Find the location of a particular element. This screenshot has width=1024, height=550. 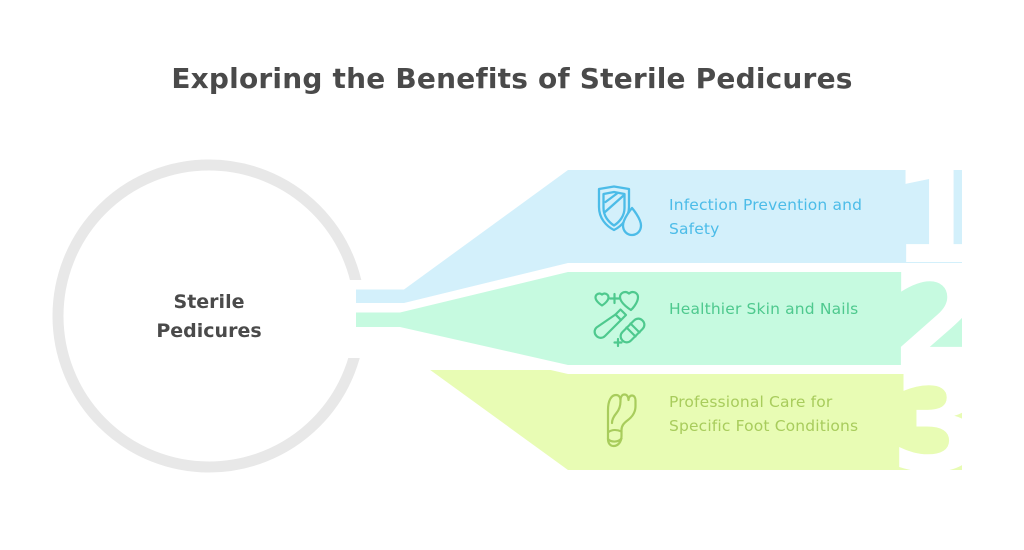

row-2-label: Healthier Skin and Nails is located at coordinates (764, 309).